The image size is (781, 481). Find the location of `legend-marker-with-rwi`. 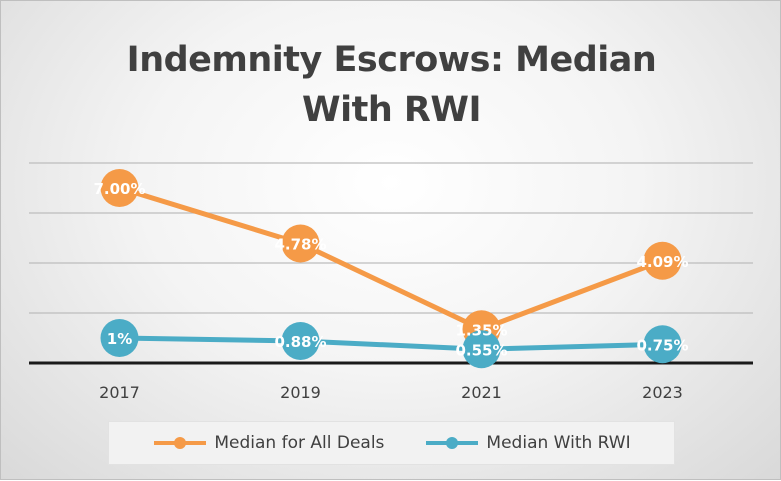

legend-marker-with-rwi is located at coordinates (452, 443).